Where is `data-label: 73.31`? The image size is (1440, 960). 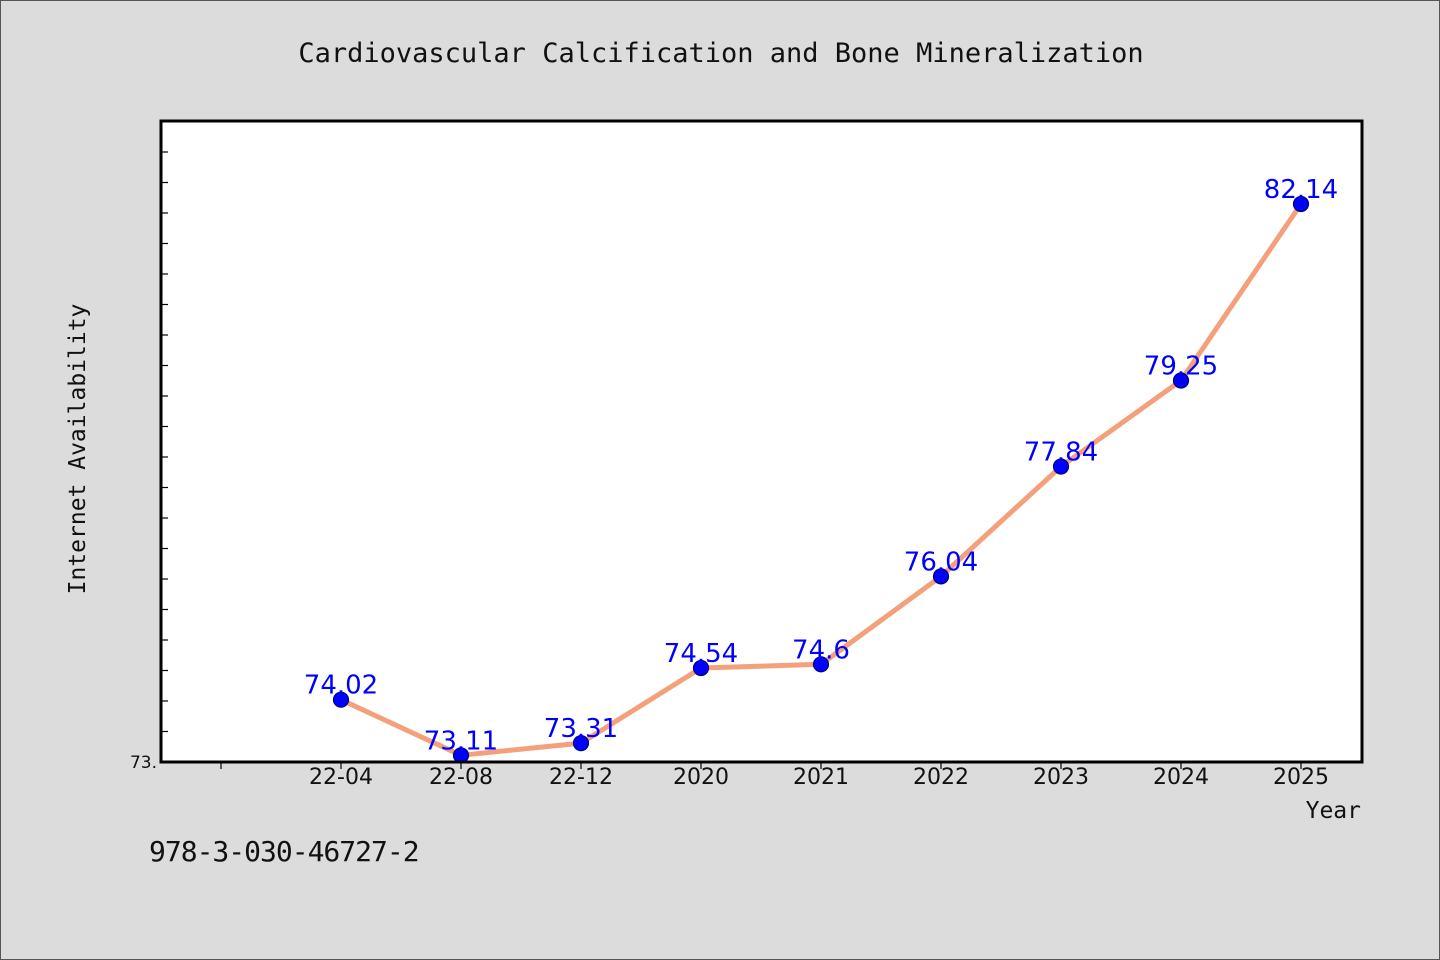
data-label: 73.31 is located at coordinates (581, 729).